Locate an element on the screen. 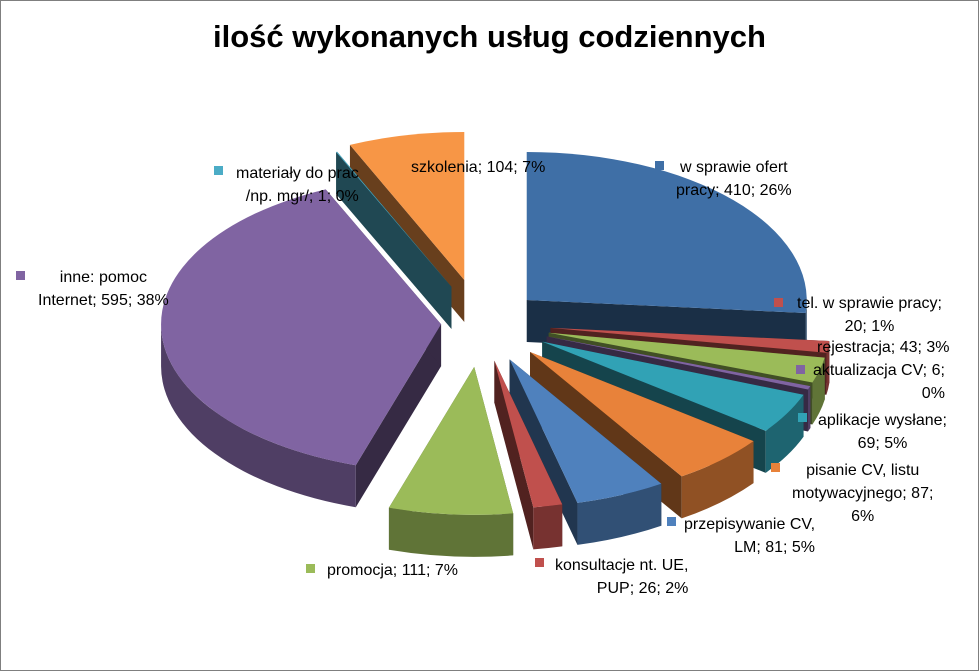  pie-slice-promocja is located at coordinates (451, 461).